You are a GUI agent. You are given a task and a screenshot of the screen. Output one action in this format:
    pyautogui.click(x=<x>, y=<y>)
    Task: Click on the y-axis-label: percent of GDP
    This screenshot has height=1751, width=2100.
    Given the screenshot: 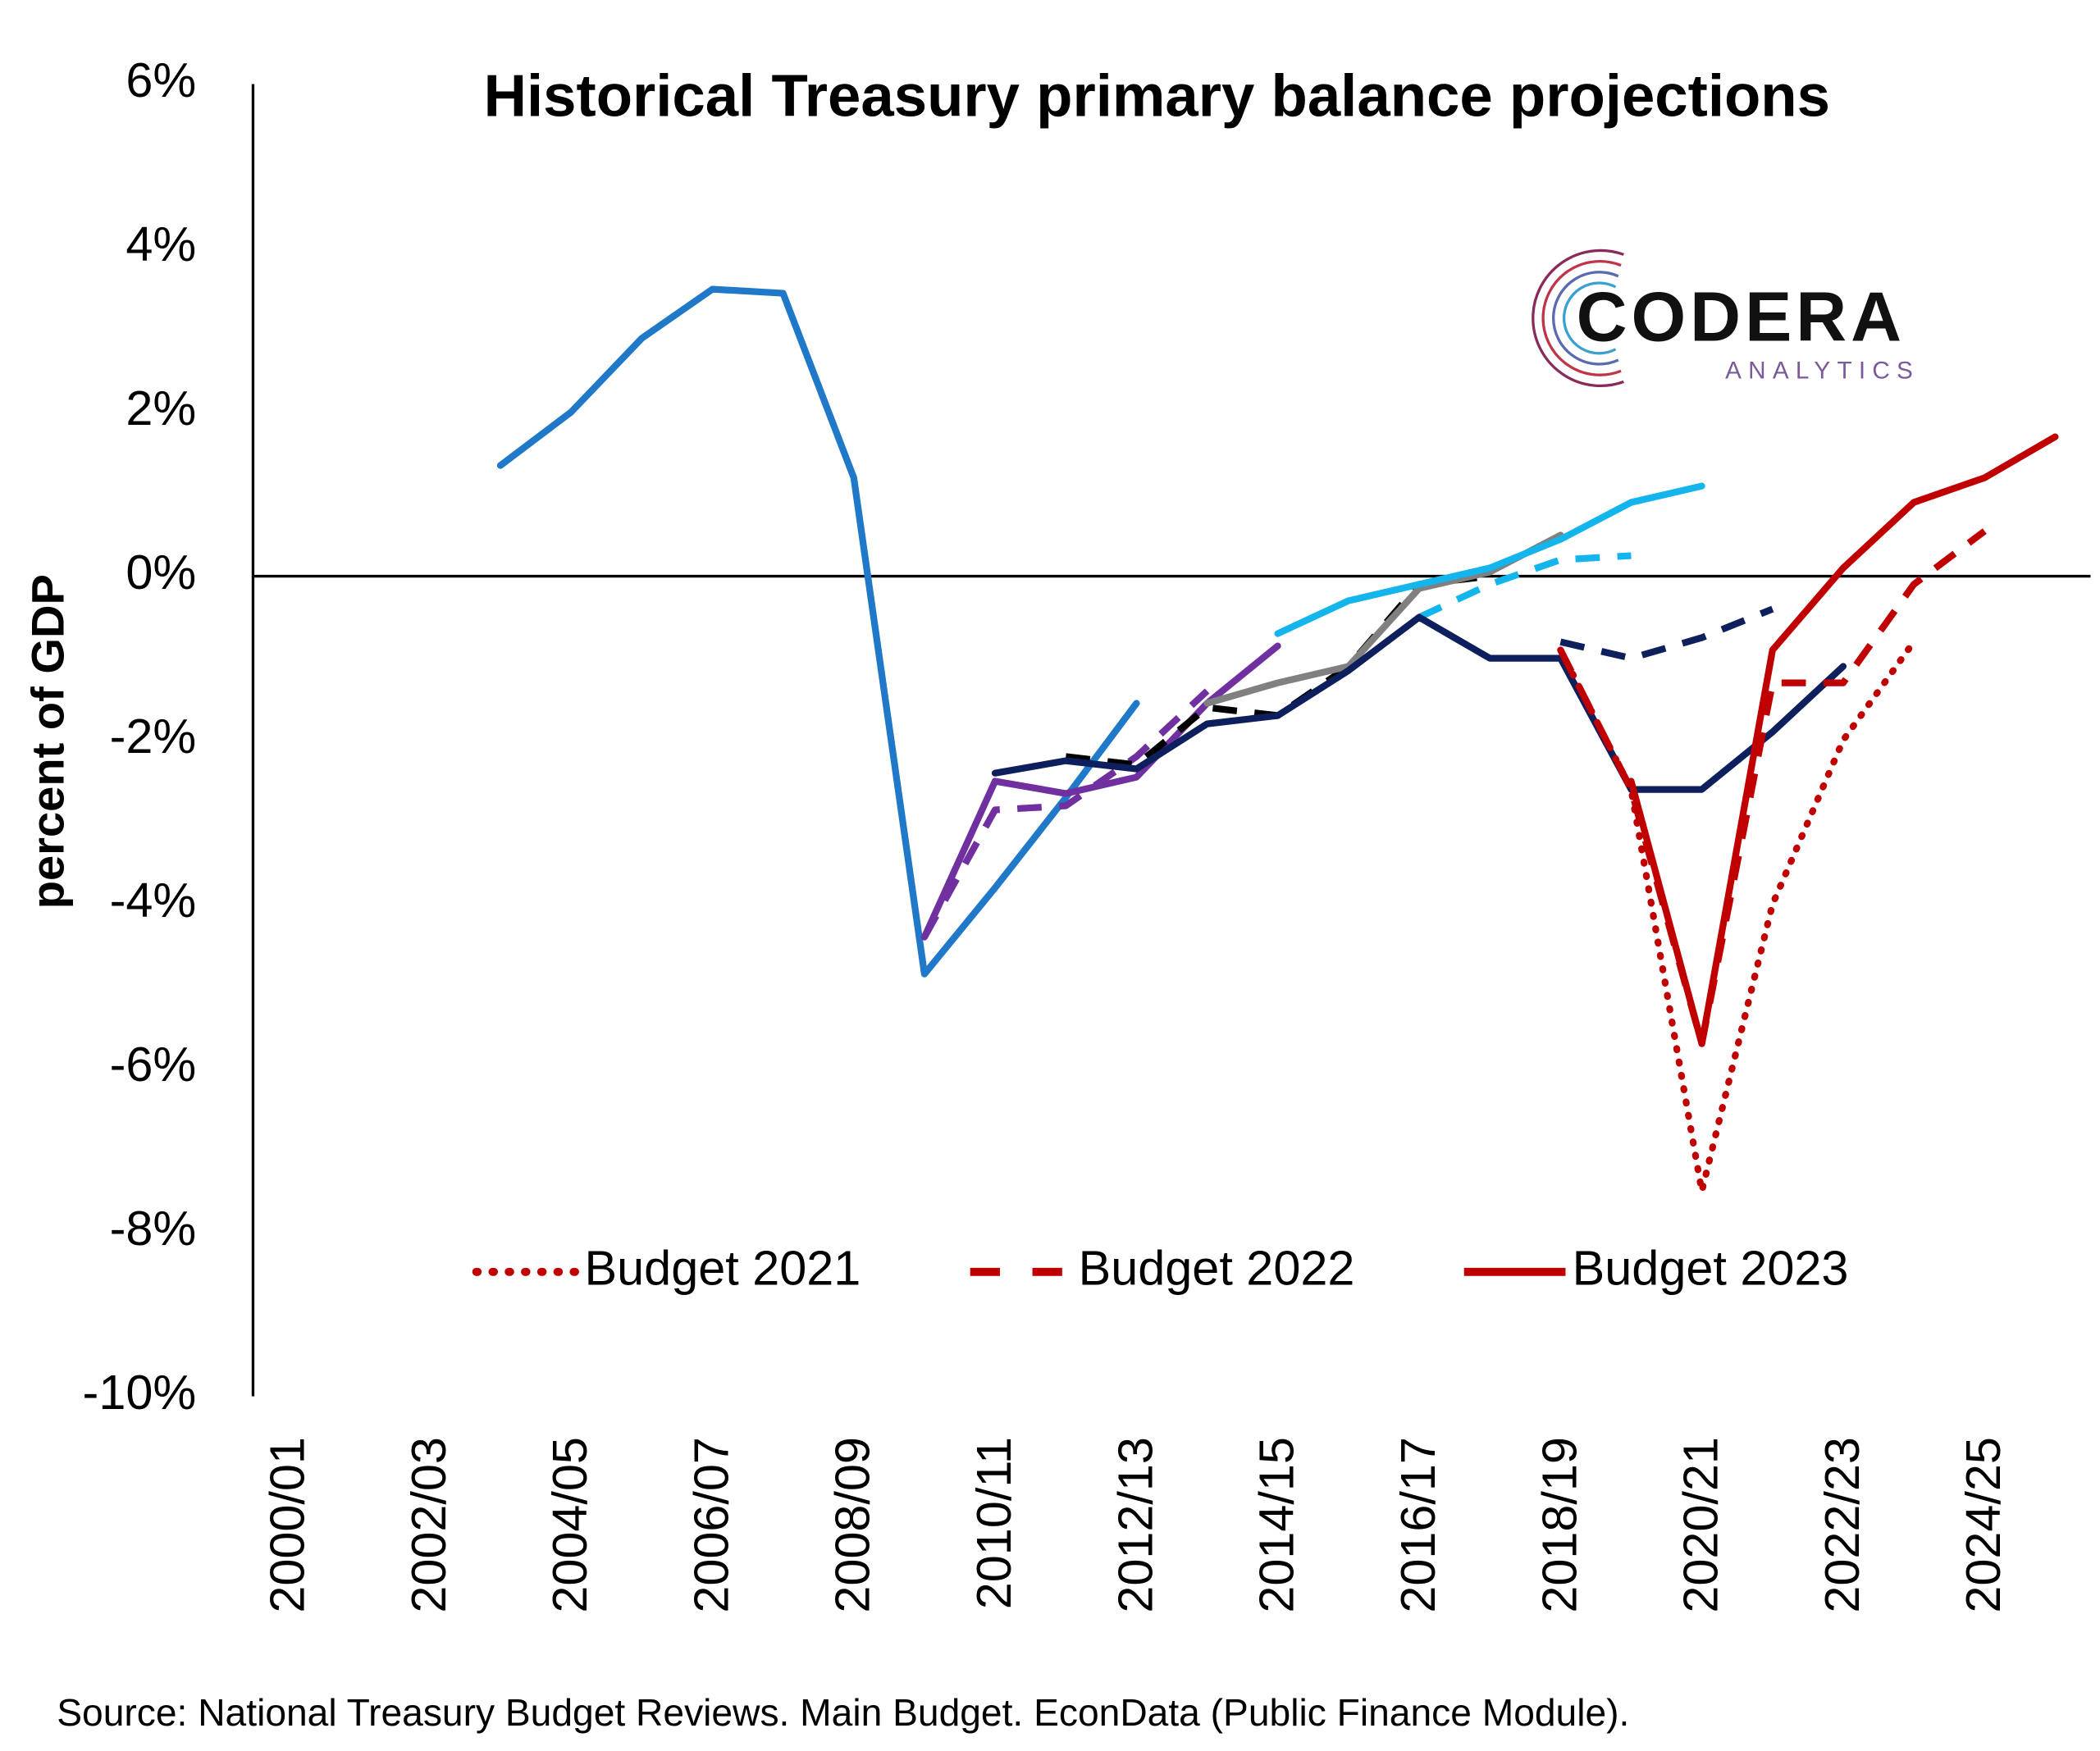 What is the action you would take?
    pyautogui.click(x=47, y=742)
    